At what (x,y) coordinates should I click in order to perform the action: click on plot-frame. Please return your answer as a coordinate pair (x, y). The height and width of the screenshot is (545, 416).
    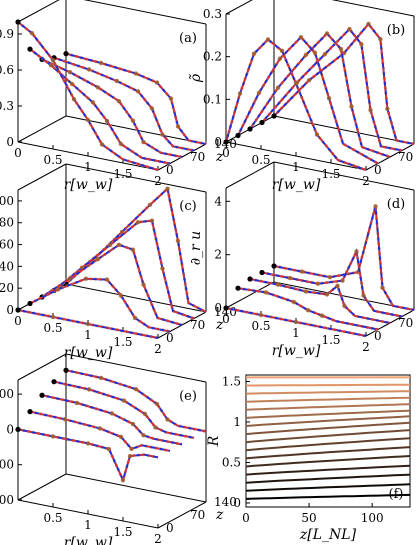
    Looking at the image, I should click on (328, 441).